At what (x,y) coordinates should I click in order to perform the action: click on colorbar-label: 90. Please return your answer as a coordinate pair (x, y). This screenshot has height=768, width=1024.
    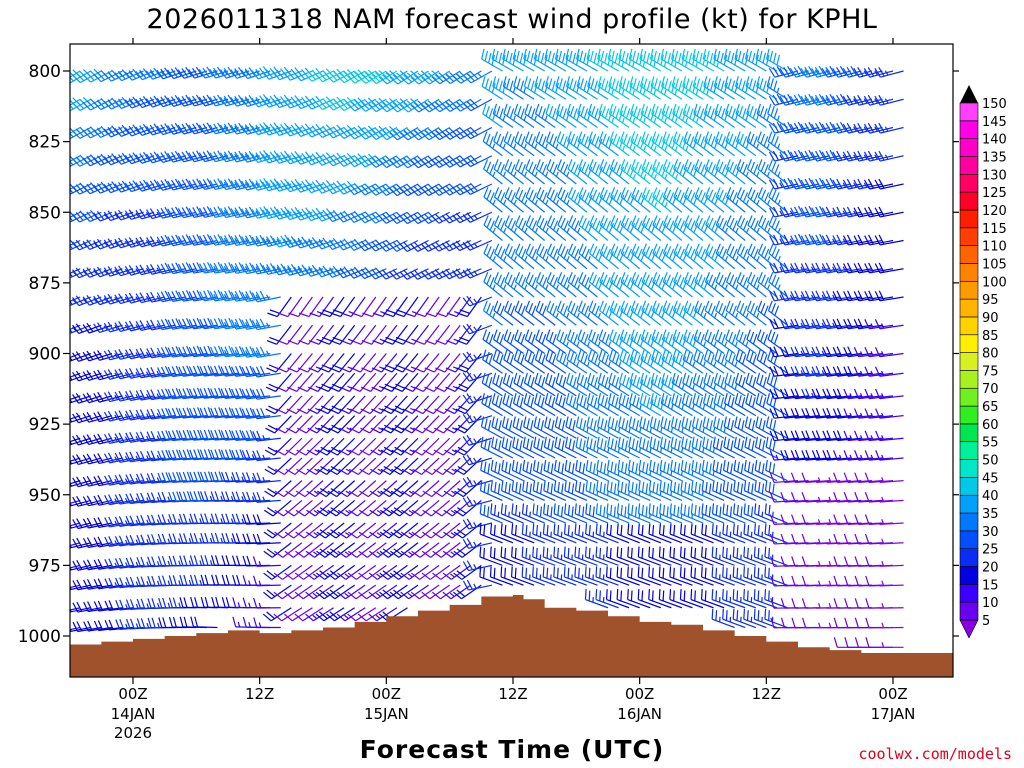
    Looking at the image, I should click on (990, 318).